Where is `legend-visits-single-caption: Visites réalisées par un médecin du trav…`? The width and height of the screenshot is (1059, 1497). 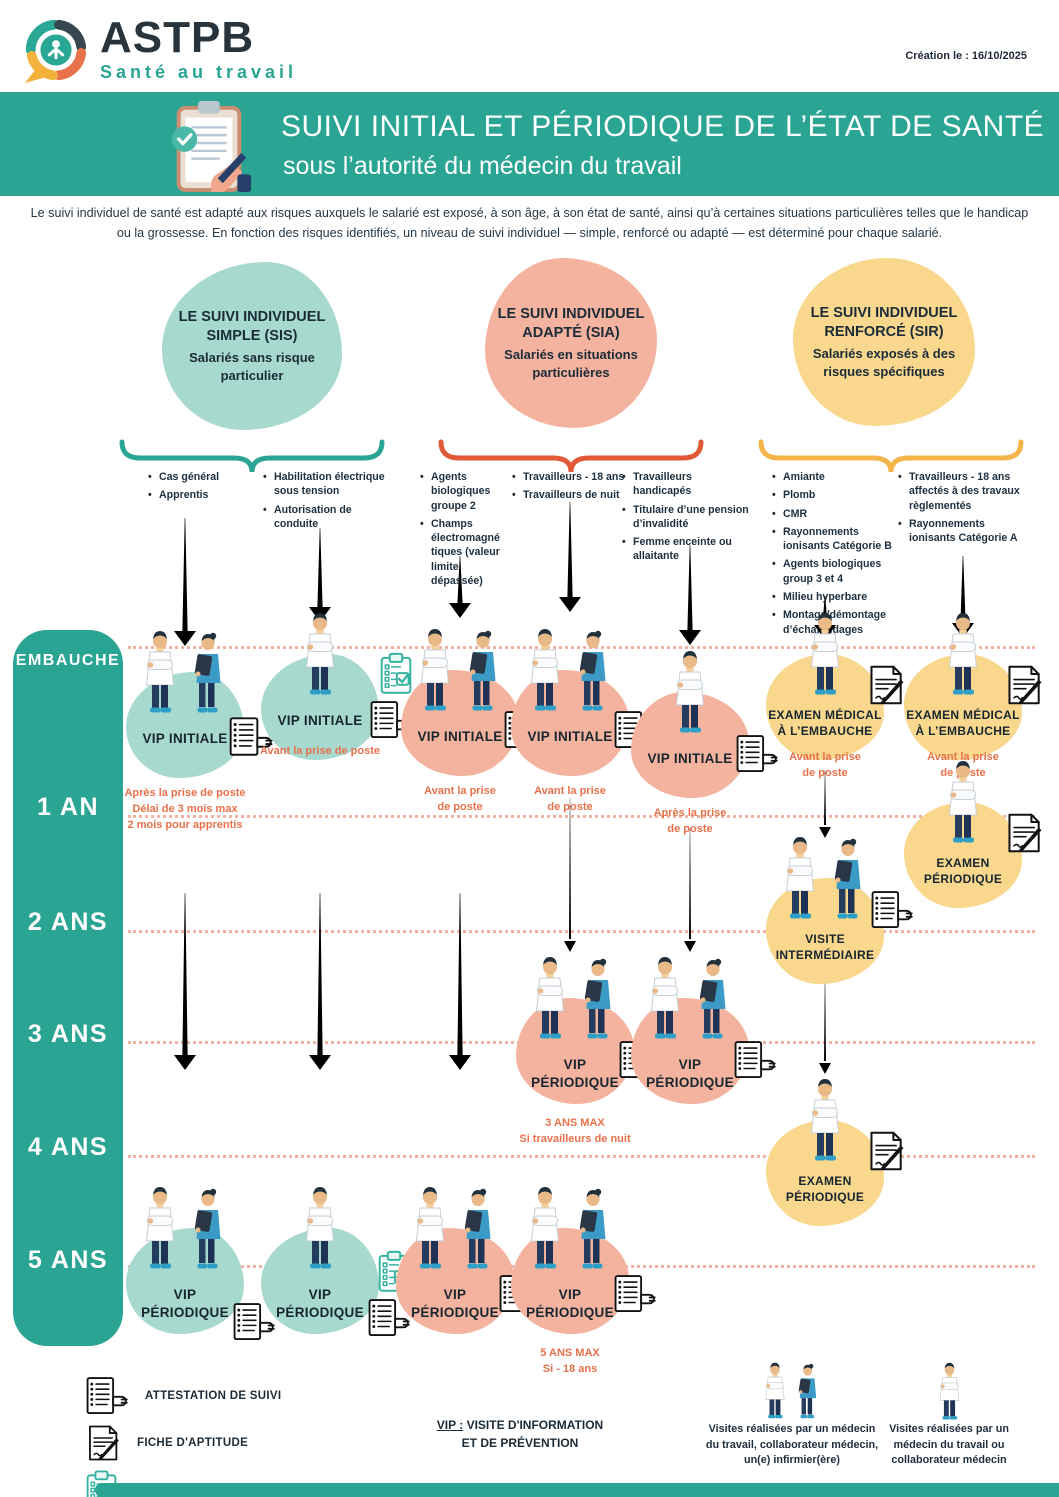 legend-visits-single-caption: Visites réalisées par un médecin du trav… is located at coordinates (949, 1445).